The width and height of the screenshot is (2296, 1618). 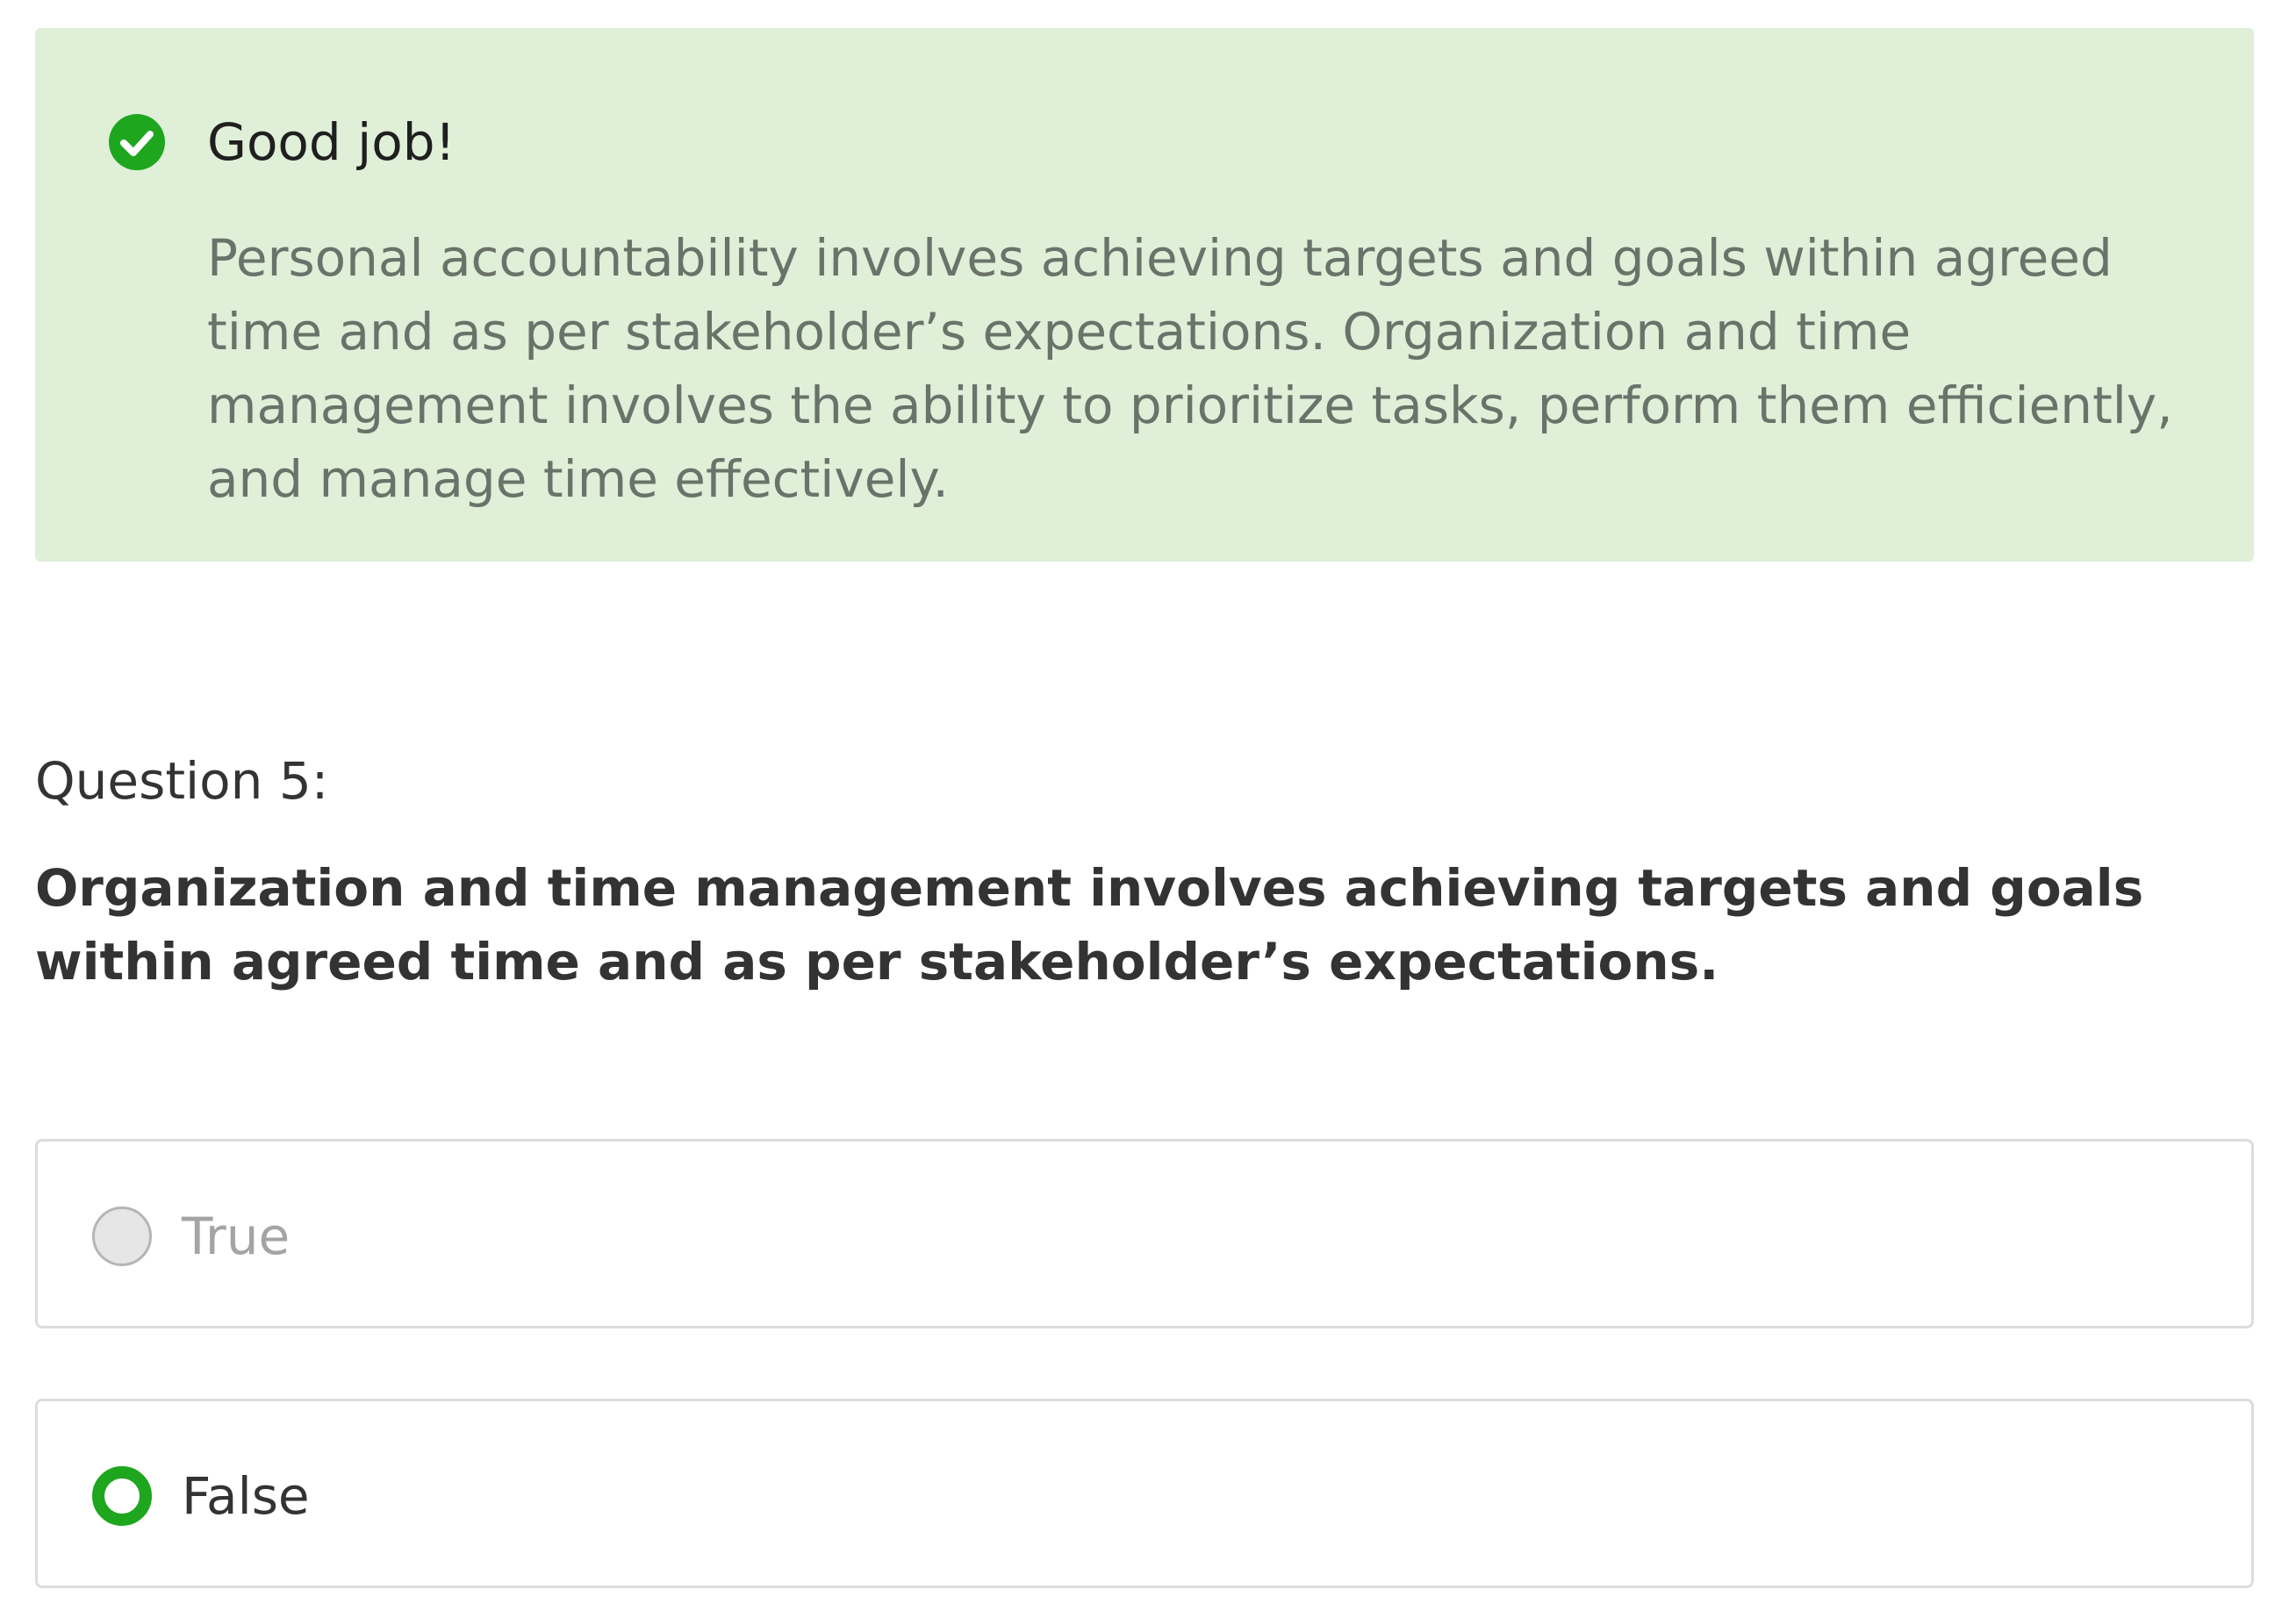 What do you see at coordinates (122, 1236) in the screenshot?
I see `radio-unselected-icon` at bounding box center [122, 1236].